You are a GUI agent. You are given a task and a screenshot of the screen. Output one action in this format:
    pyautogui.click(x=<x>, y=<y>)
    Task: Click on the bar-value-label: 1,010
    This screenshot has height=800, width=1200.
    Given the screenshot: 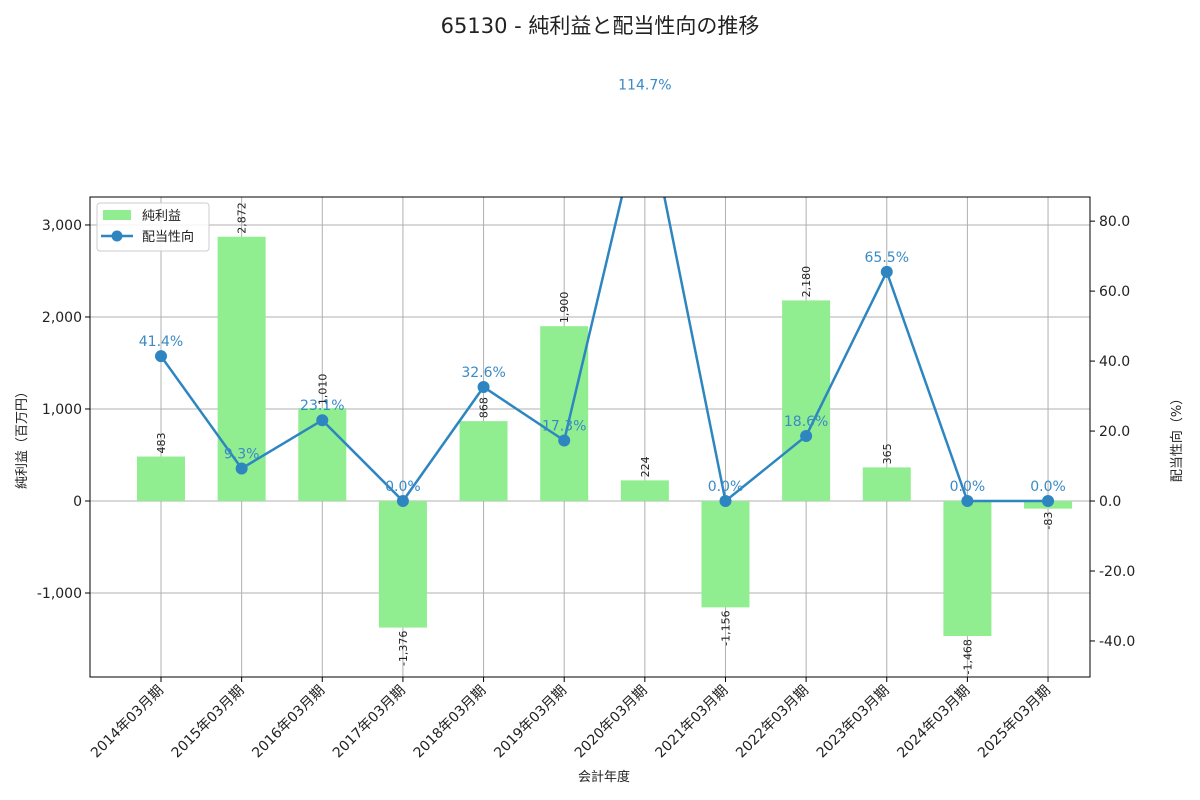 What is the action you would take?
    pyautogui.click(x=322, y=390)
    